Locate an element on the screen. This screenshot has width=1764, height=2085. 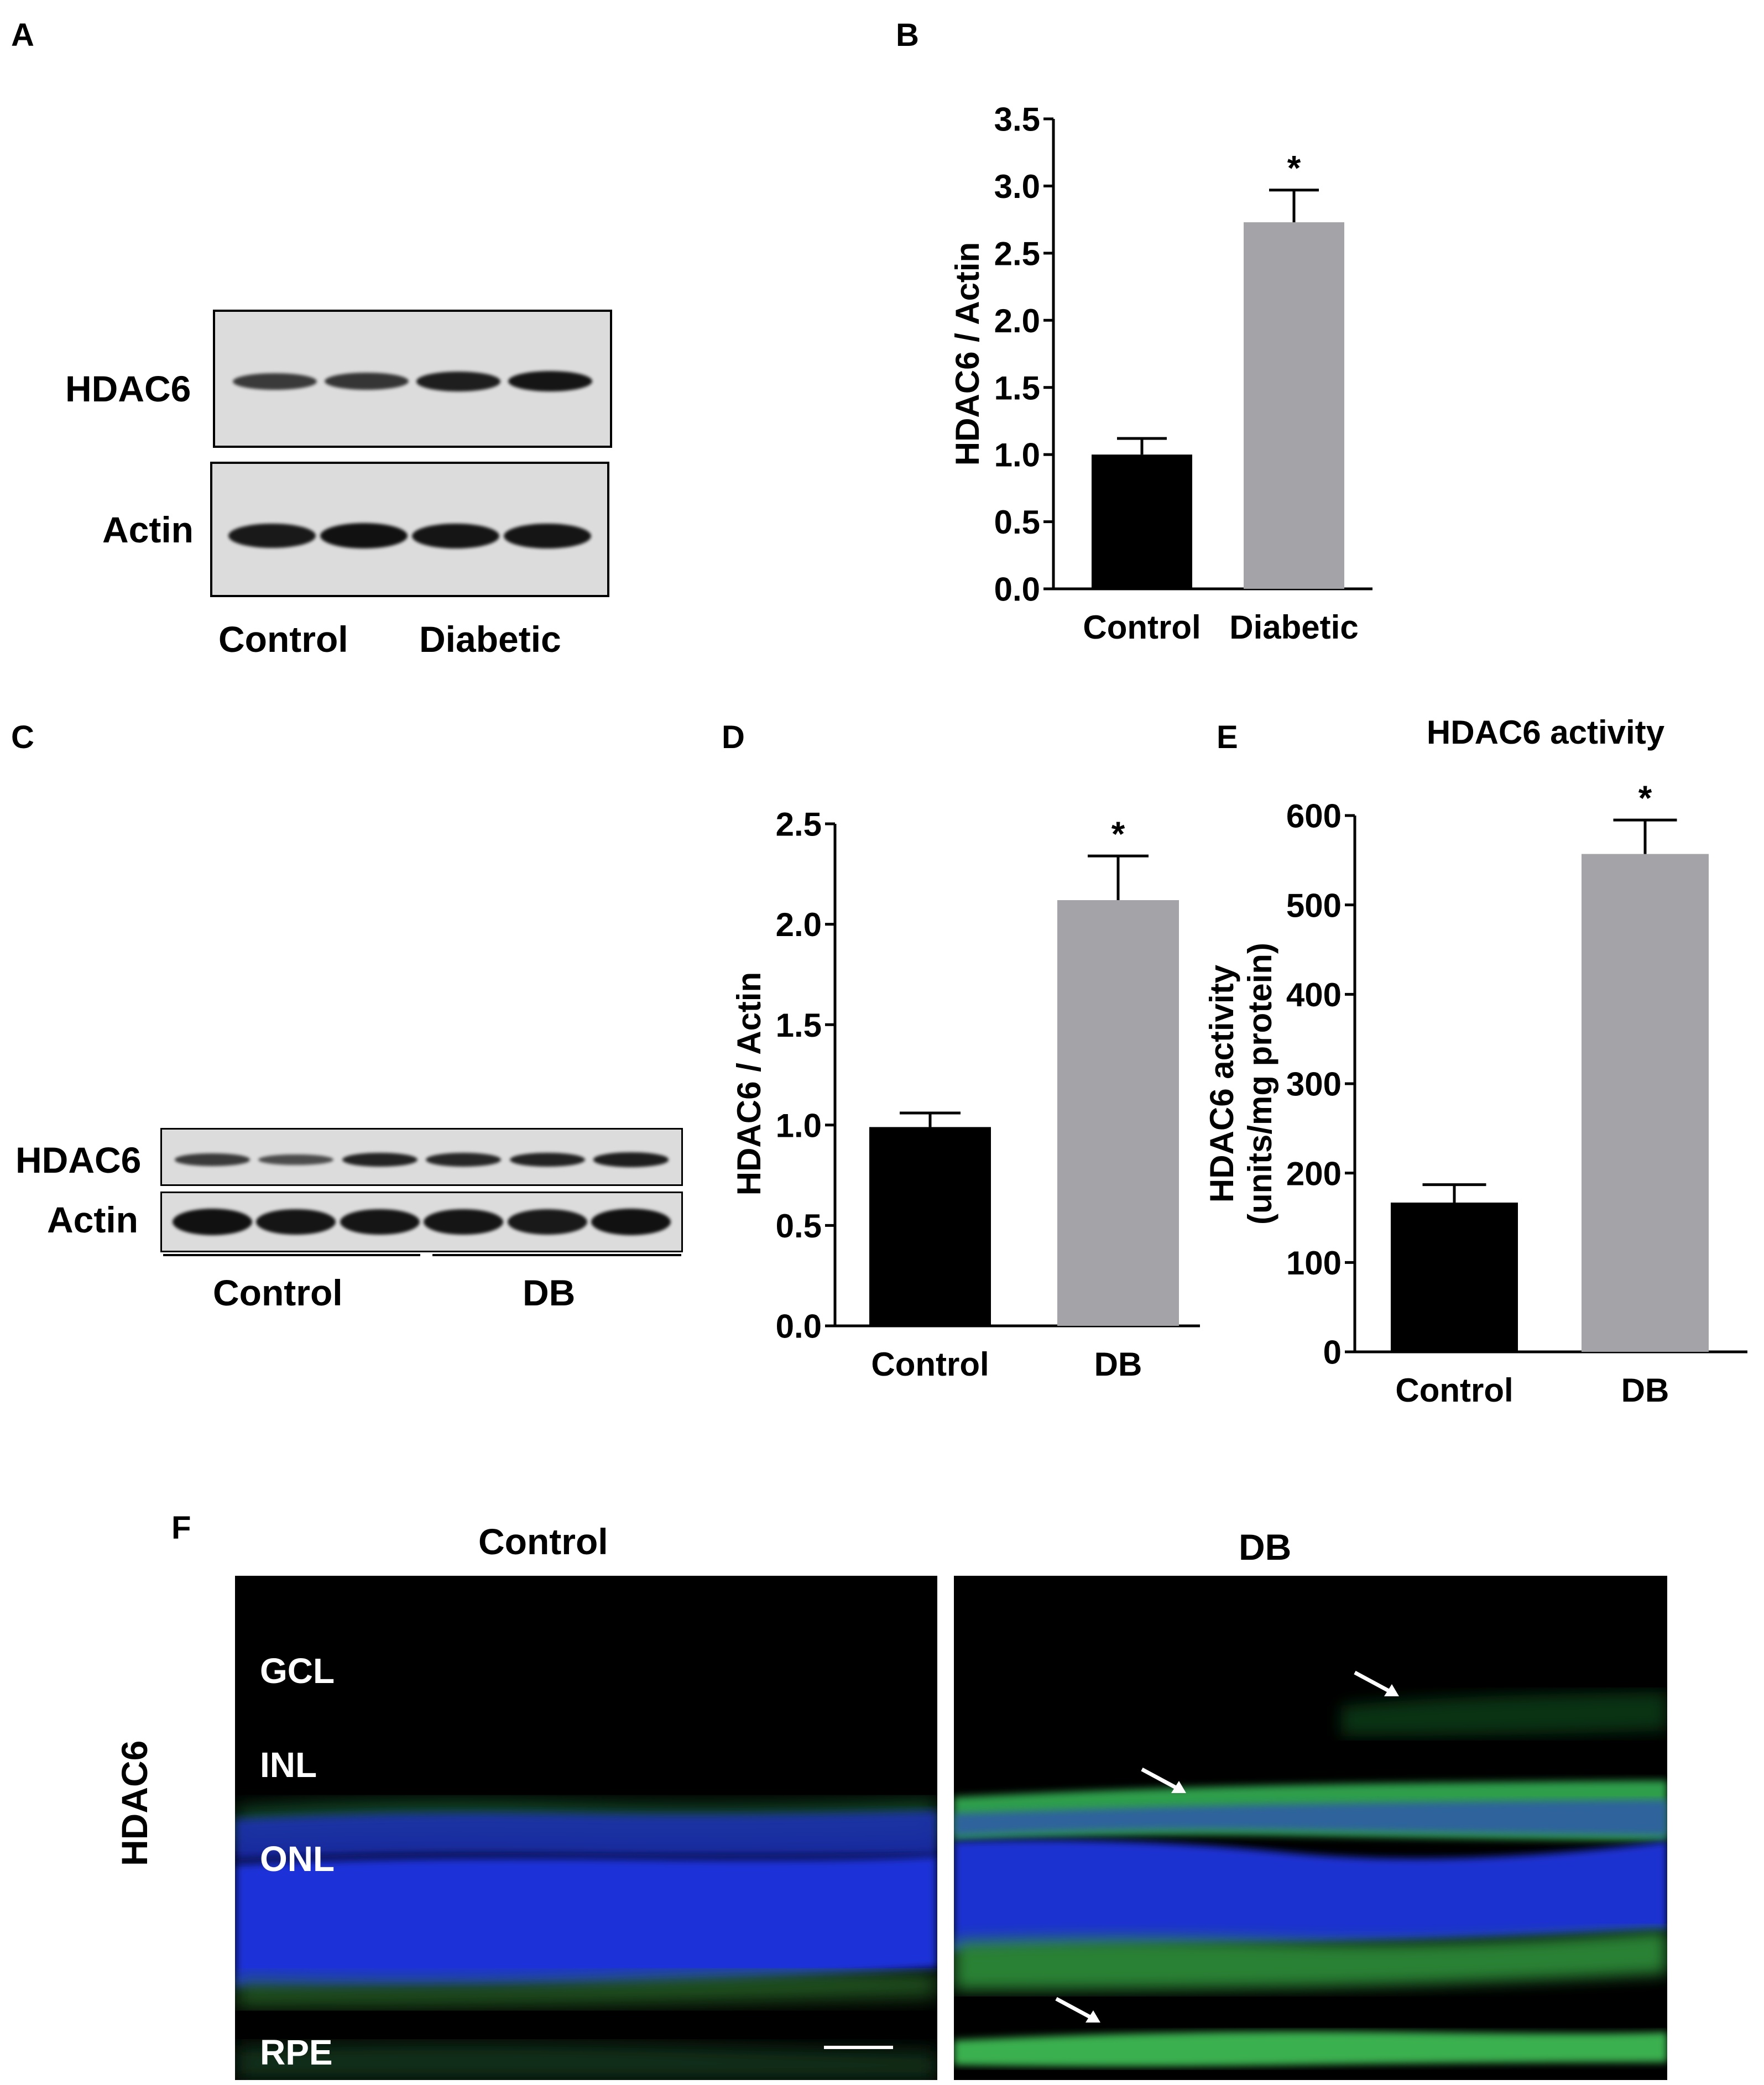
micrograph-db is located at coordinates (1310, 1828).